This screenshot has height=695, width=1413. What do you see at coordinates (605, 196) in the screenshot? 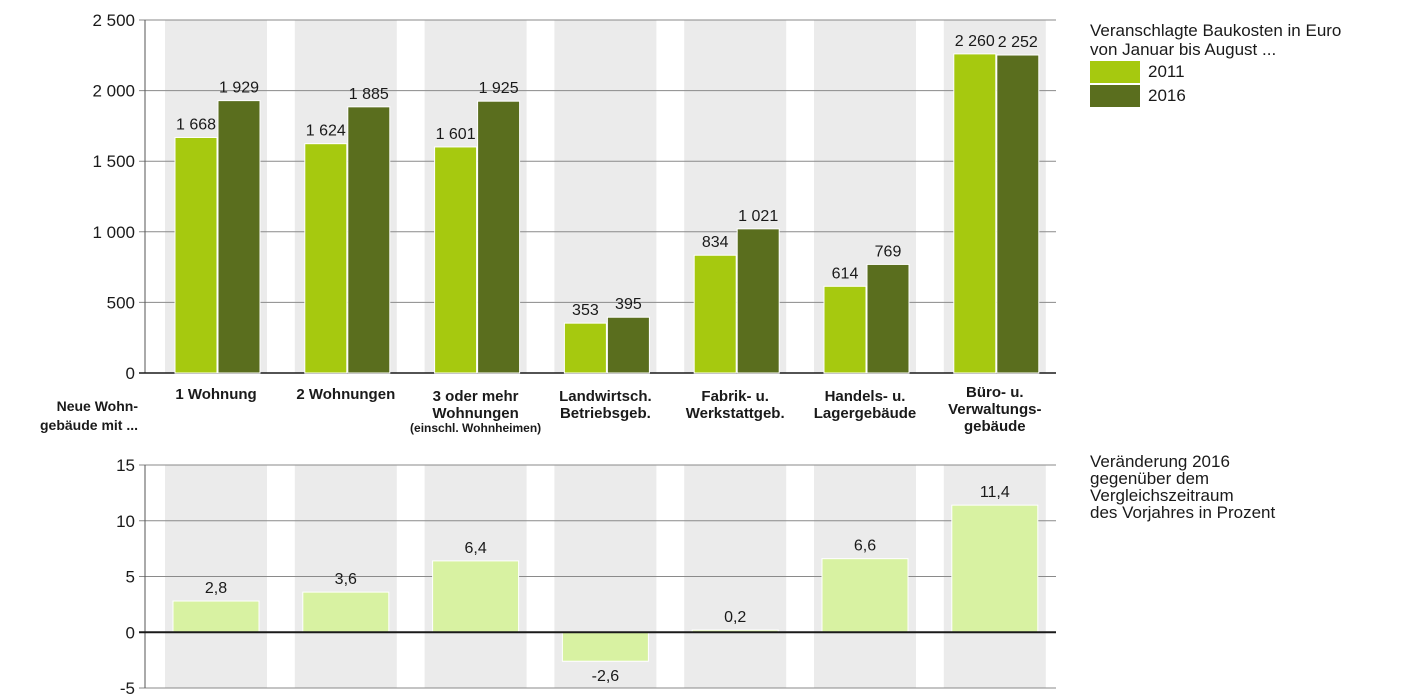
I see `top-category-band` at bounding box center [605, 196].